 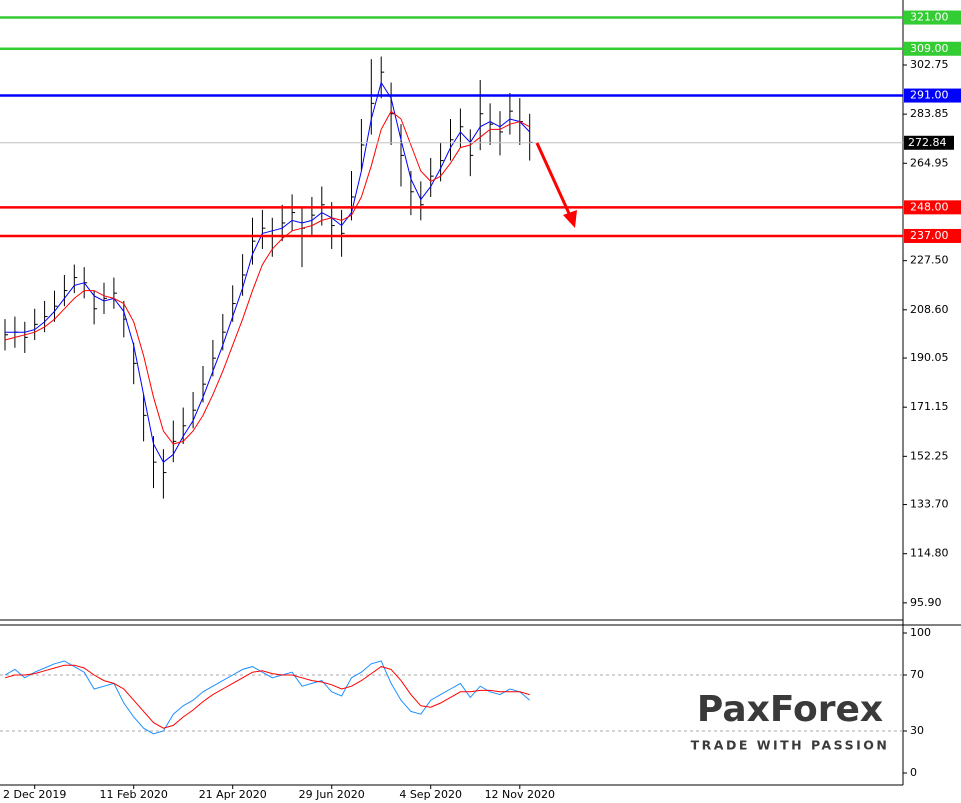 I want to click on y-tick-label: 152.25, so click(x=929, y=455).